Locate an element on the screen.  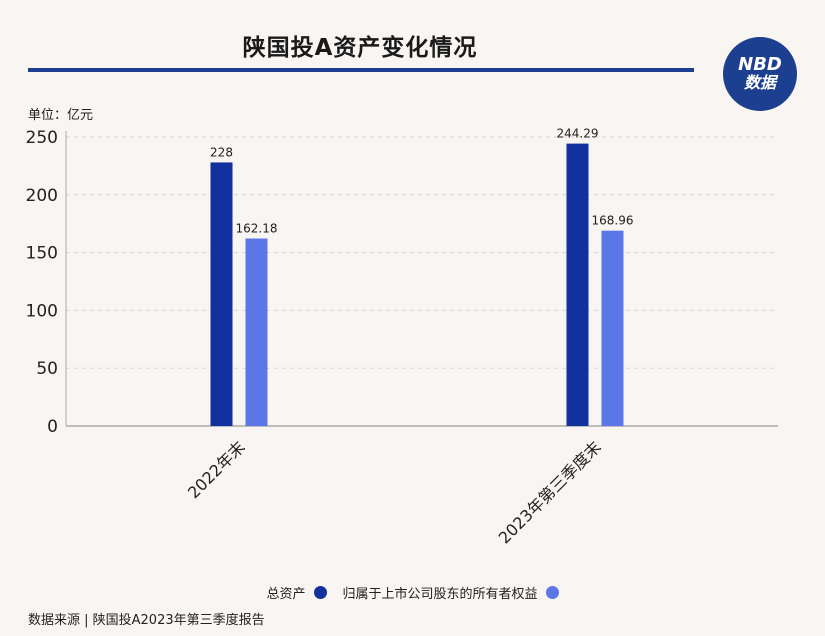
legend-item-total-assets: 总资产 is located at coordinates (296, 592).